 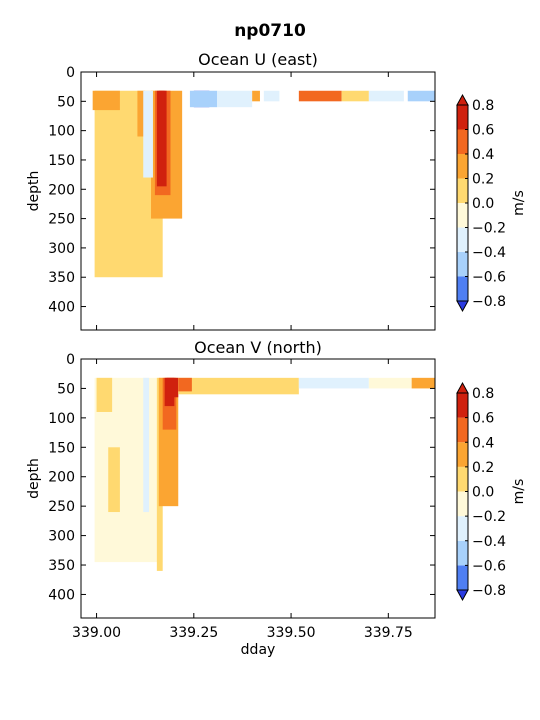 What do you see at coordinates (388, 633) in the screenshot?
I see `x-tick-label: 339.75` at bounding box center [388, 633].